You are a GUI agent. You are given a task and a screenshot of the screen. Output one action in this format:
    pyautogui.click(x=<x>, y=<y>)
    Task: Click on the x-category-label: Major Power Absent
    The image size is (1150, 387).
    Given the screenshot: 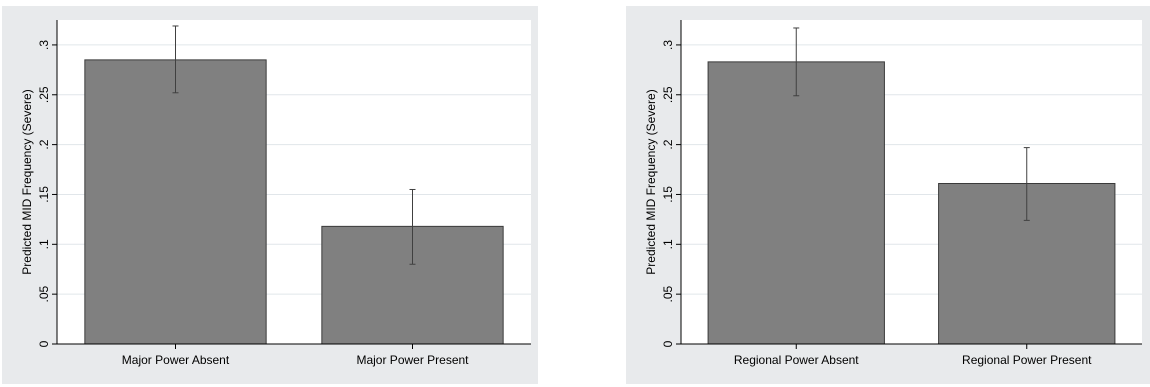 What is the action you would take?
    pyautogui.click(x=176, y=360)
    